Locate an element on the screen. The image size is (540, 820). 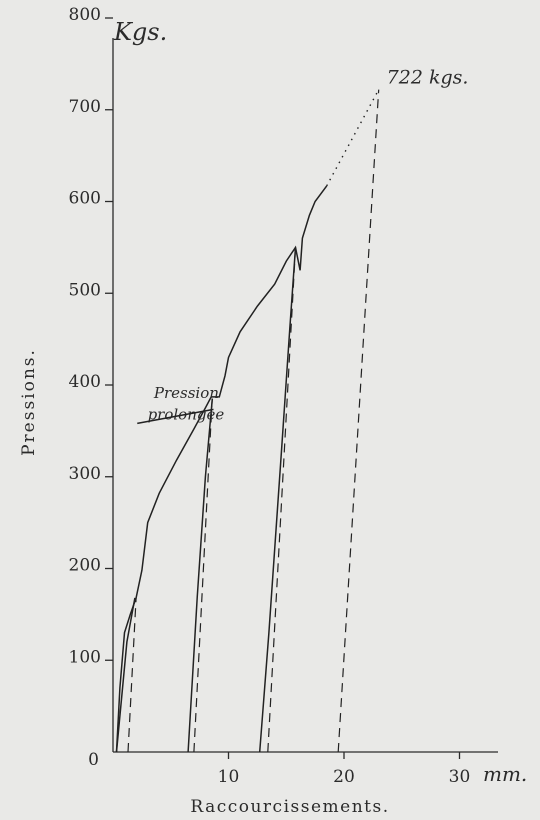
series-line-5-dashed is located at coordinates (132, 675).